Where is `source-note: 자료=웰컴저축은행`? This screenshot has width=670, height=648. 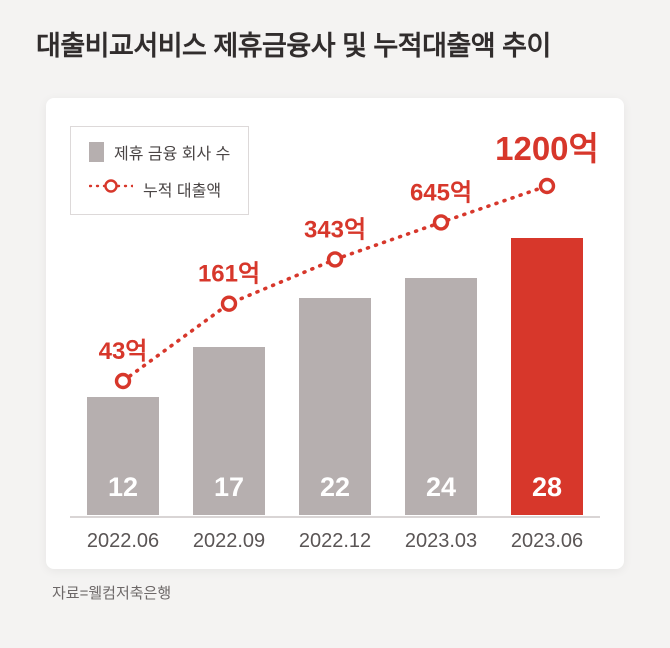
source-note: 자료=웰컴저축은행 is located at coordinates (112, 594).